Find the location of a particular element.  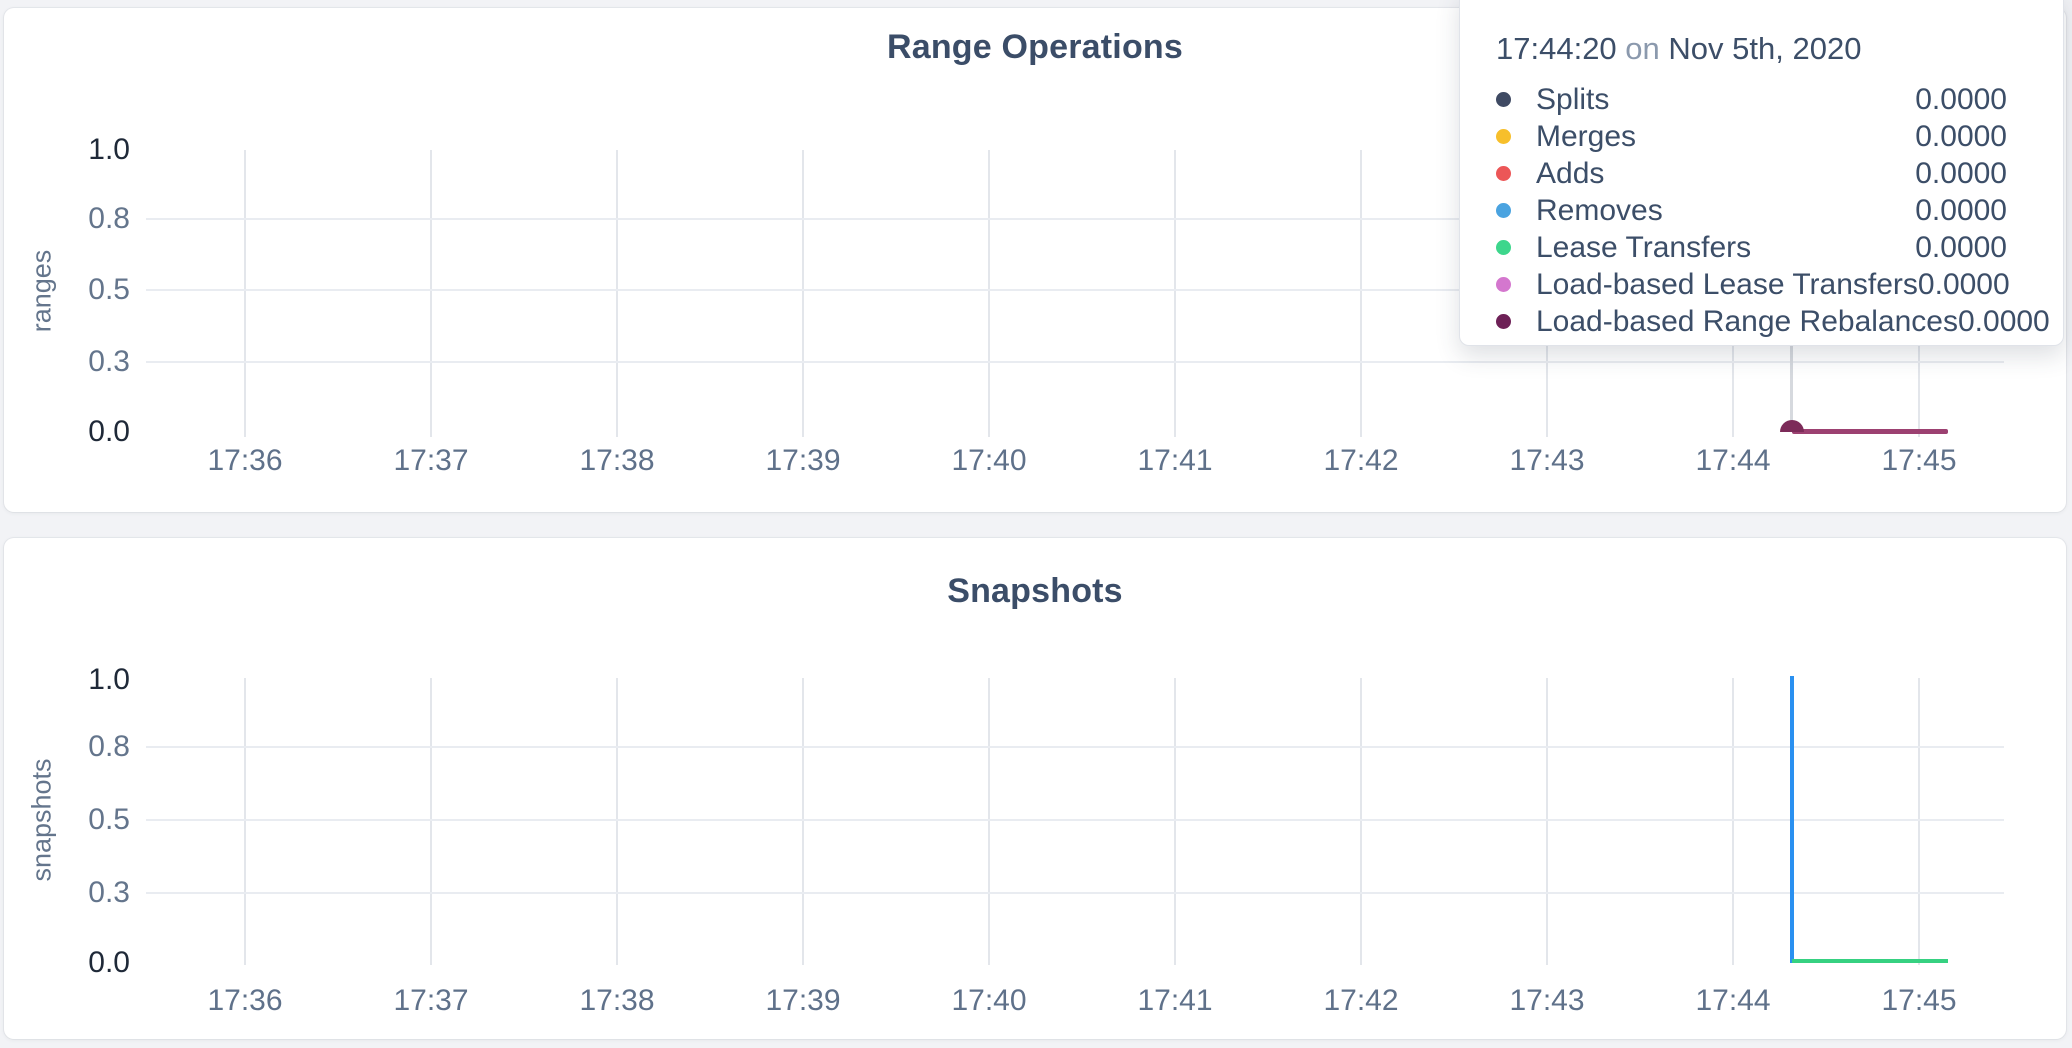

series-label: Adds is located at coordinates (1570, 173).